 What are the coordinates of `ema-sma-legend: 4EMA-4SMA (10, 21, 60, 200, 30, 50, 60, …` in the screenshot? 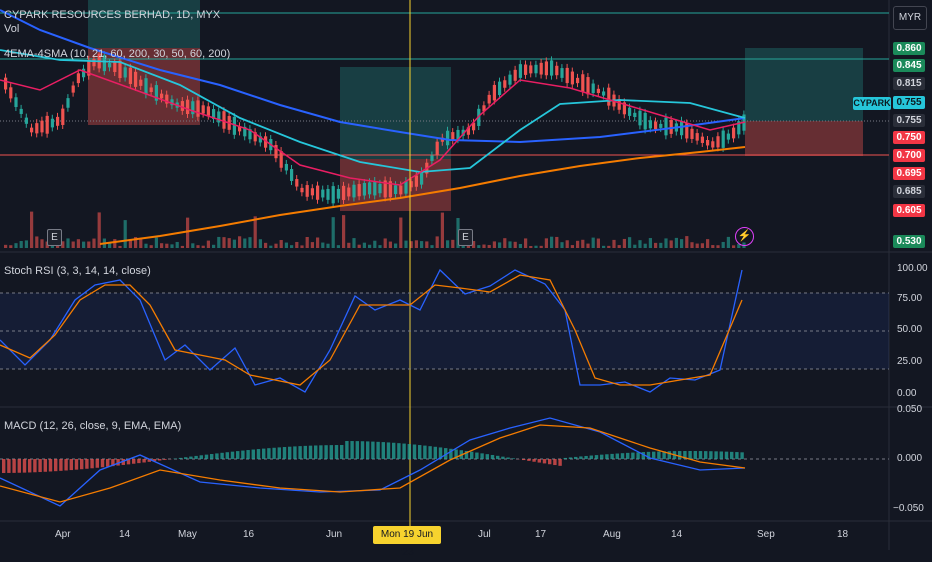 It's located at (117, 54).